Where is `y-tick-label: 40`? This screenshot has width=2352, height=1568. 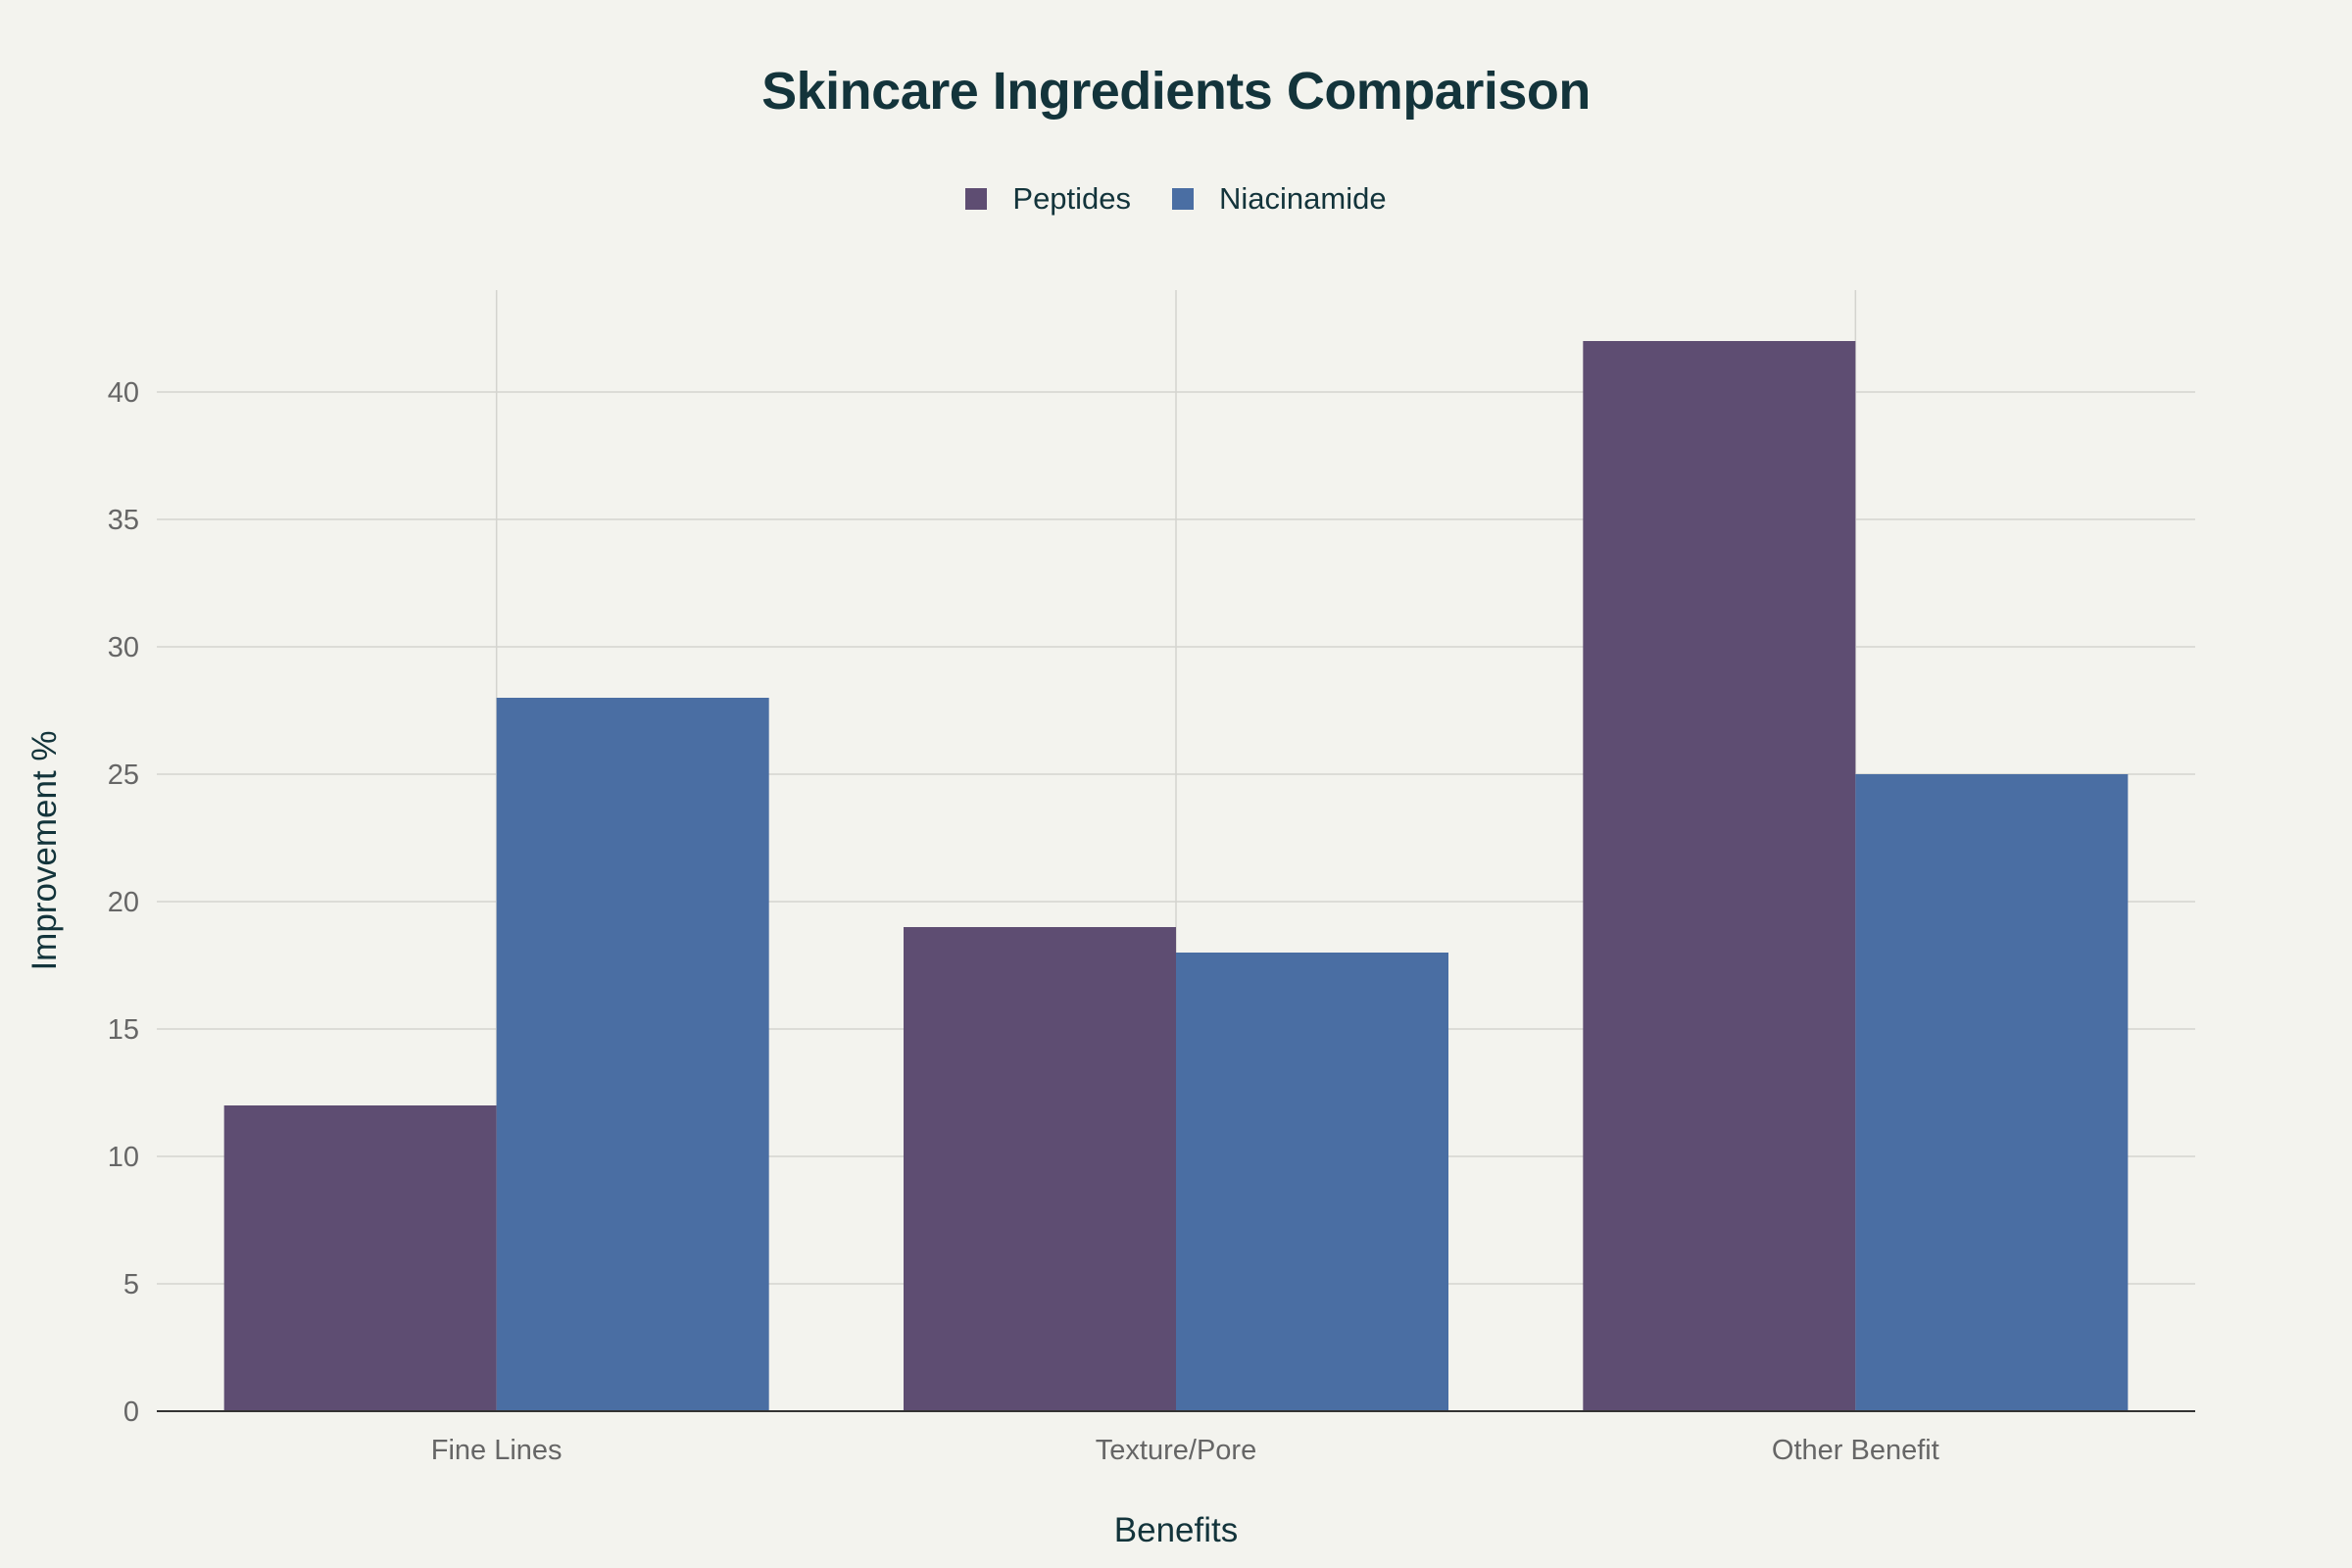
y-tick-label: 40 is located at coordinates (124, 393).